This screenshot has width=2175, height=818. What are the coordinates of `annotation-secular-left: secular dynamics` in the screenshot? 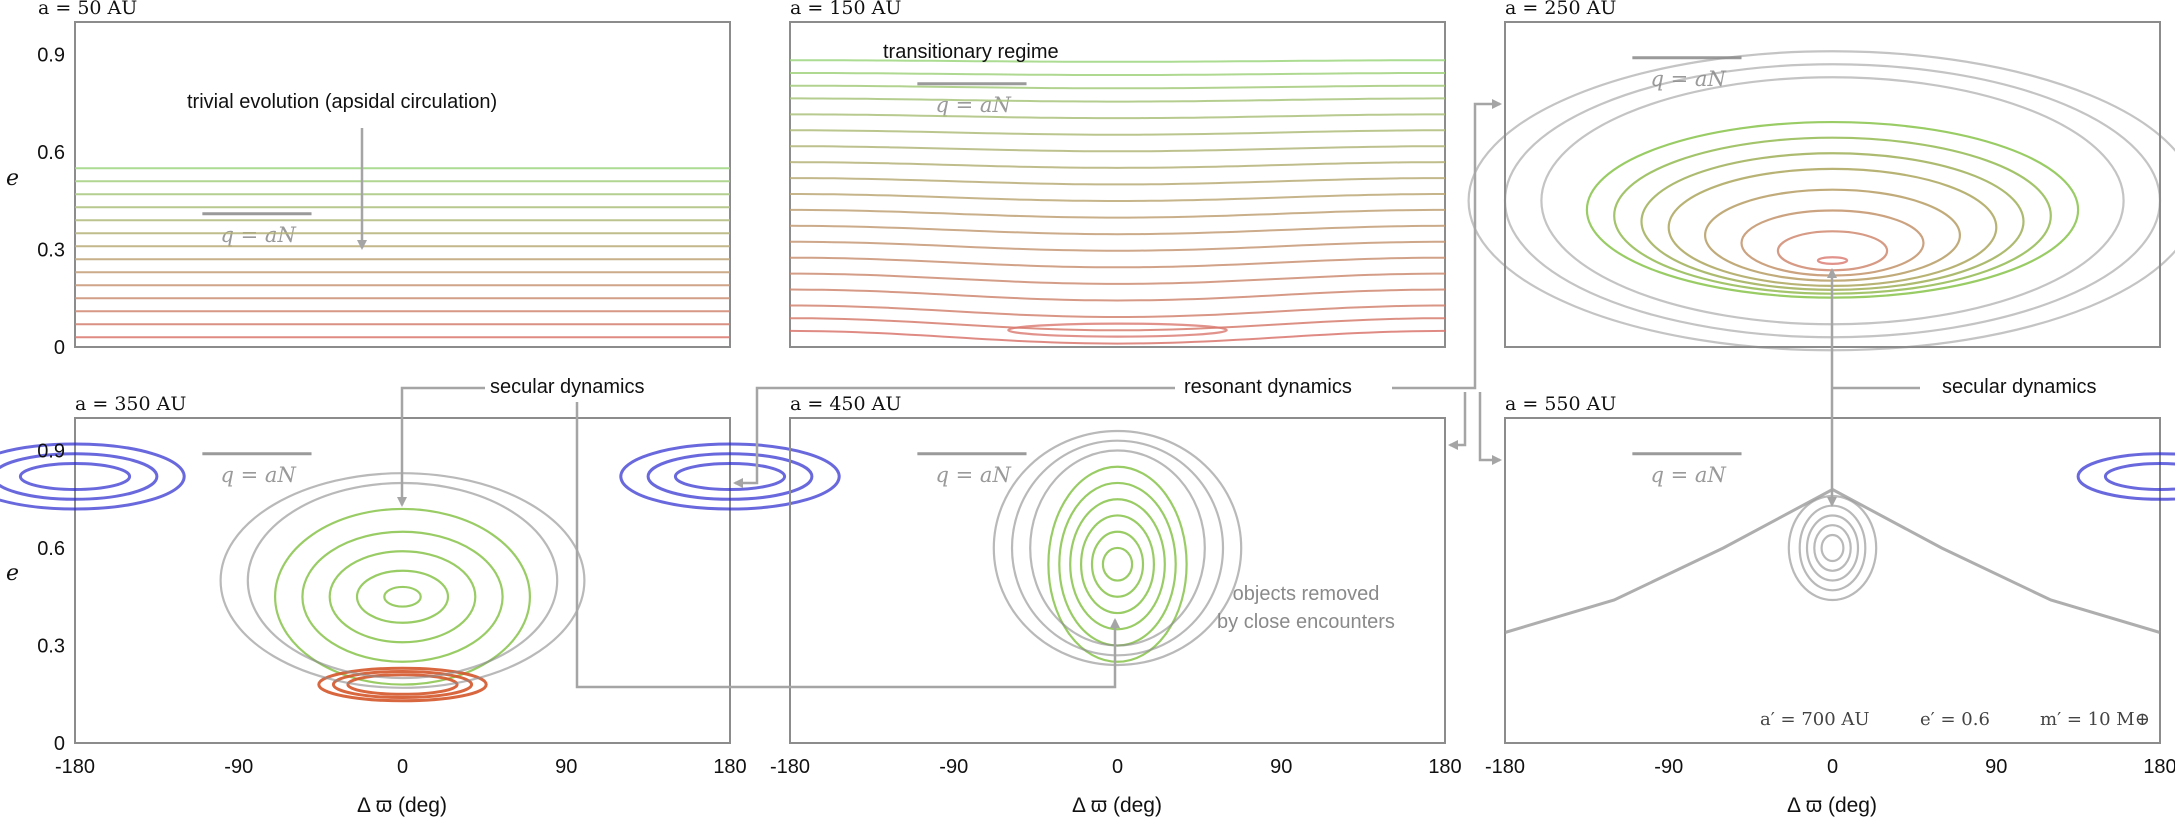 It's located at (567, 387).